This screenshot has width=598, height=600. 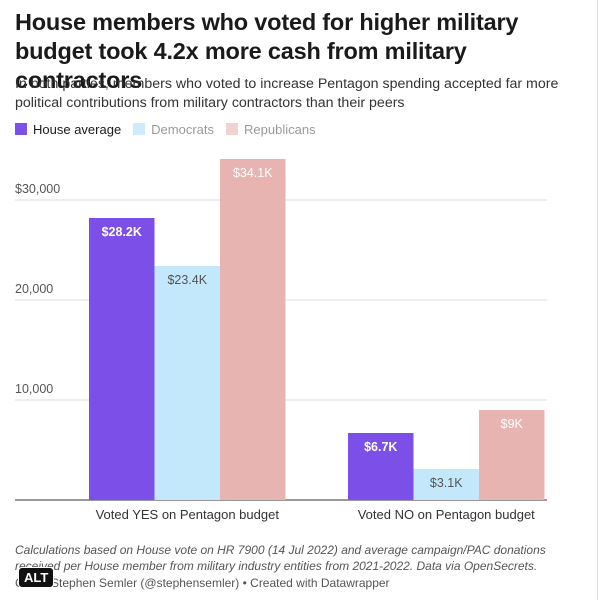 What do you see at coordinates (139, 129) in the screenshot?
I see `legend-swatch-democrats` at bounding box center [139, 129].